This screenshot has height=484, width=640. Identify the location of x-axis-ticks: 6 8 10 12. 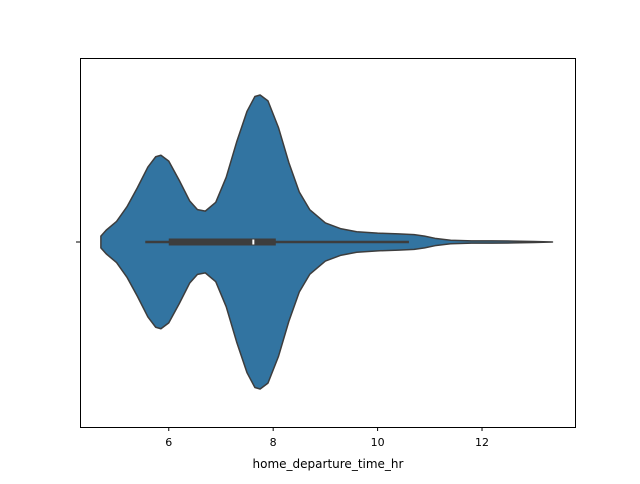
(327, 438).